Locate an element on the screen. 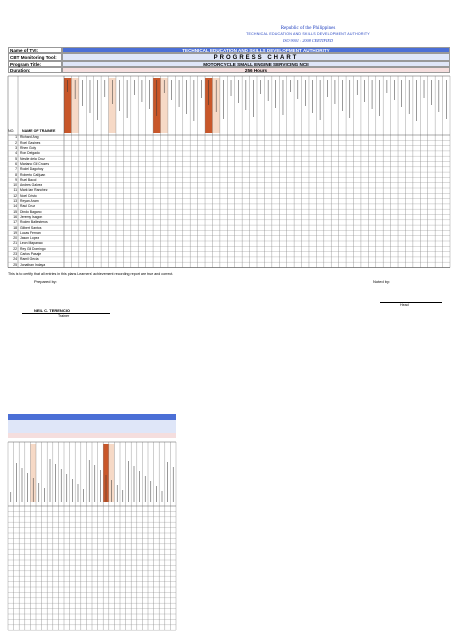 Image resolution: width=474 pixels, height=632 pixels. lower-grid is located at coordinates (92, 522).